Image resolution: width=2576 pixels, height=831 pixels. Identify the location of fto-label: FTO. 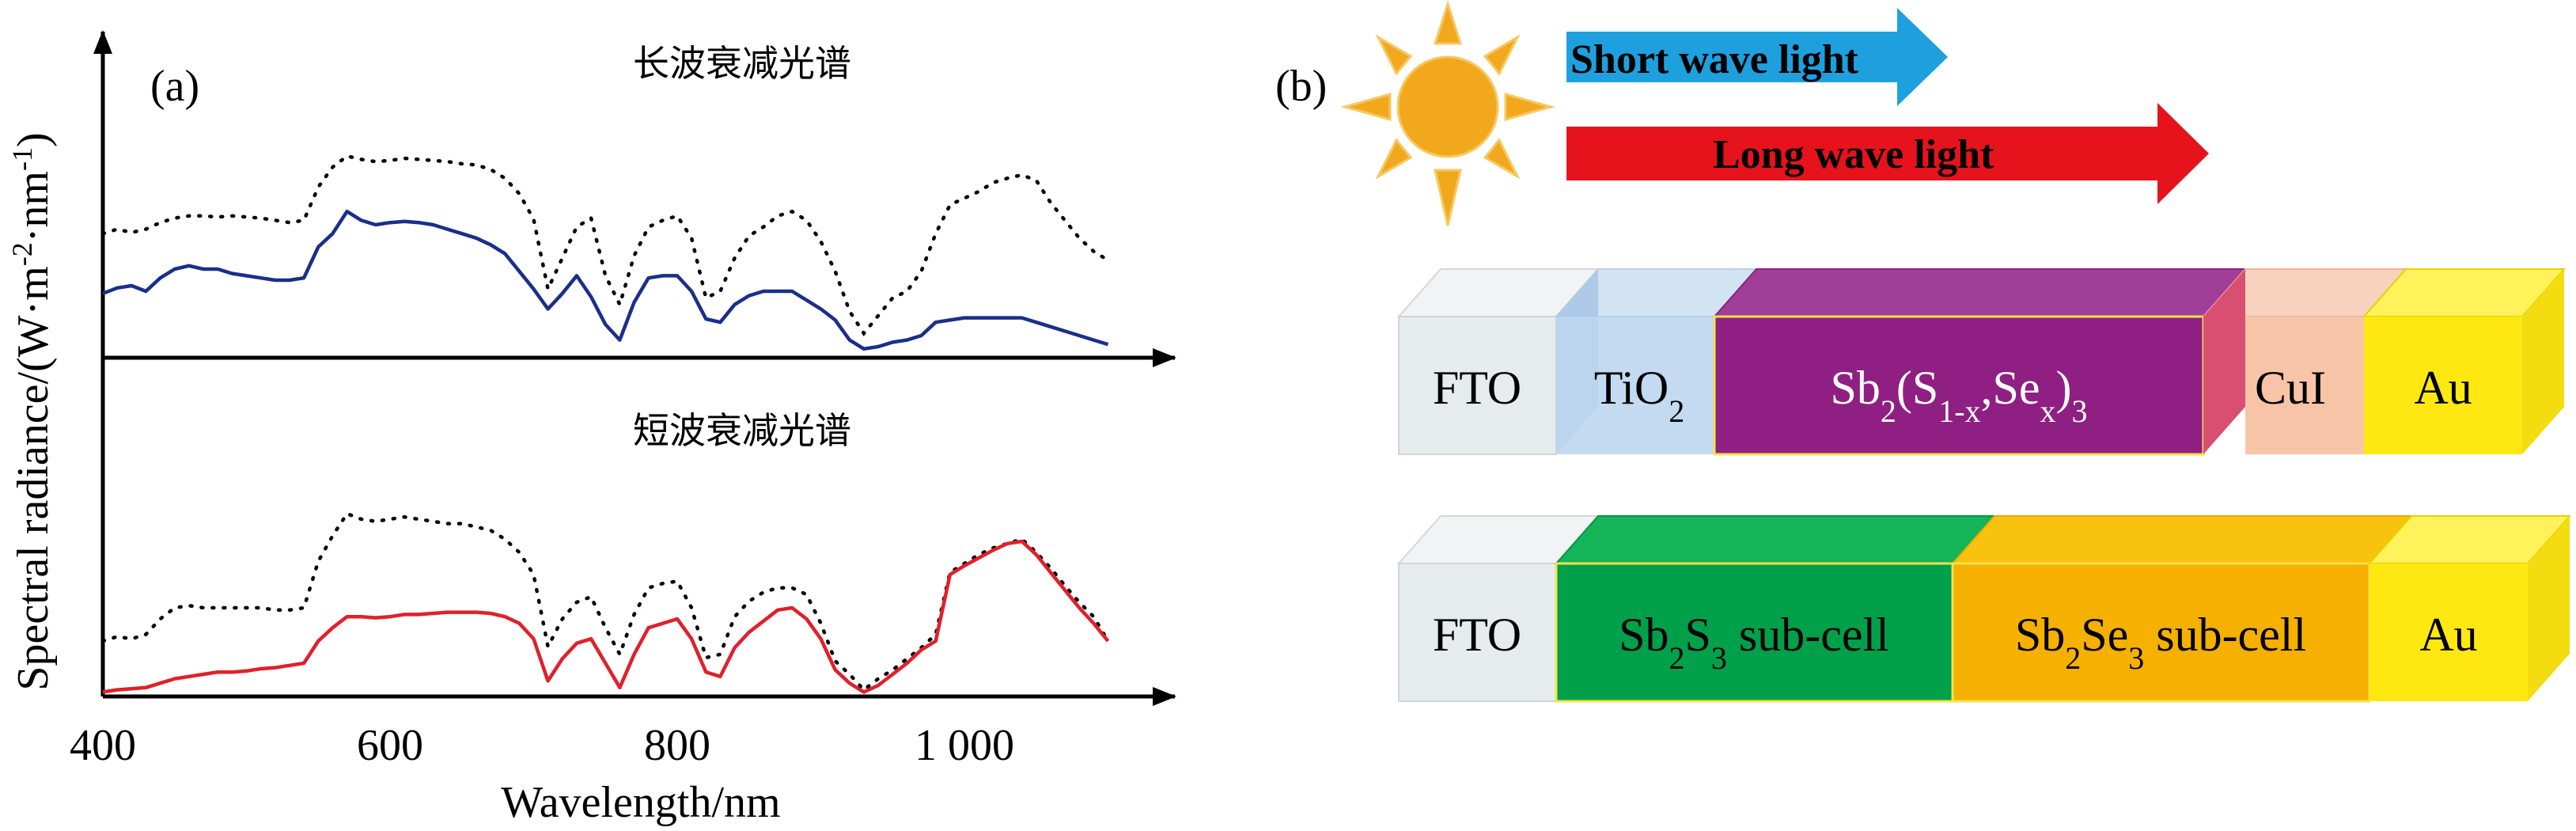
(1477, 388).